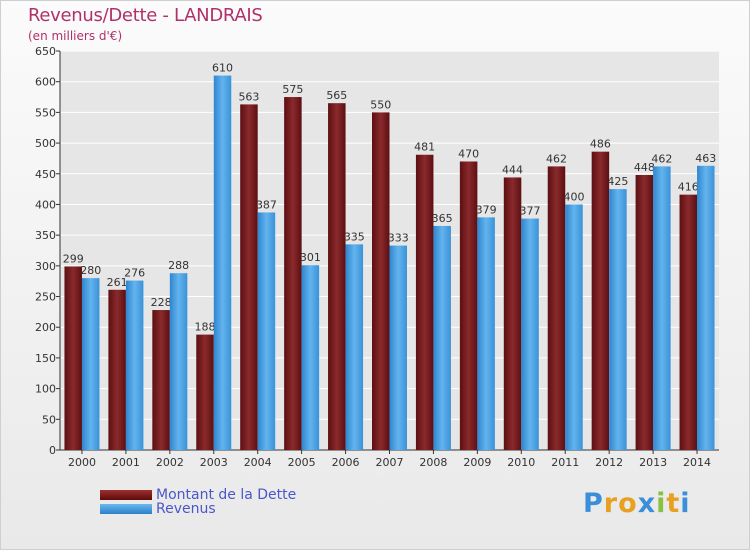  Describe the element at coordinates (49, 419) in the screenshot. I see `y-tick-label: 50` at that location.